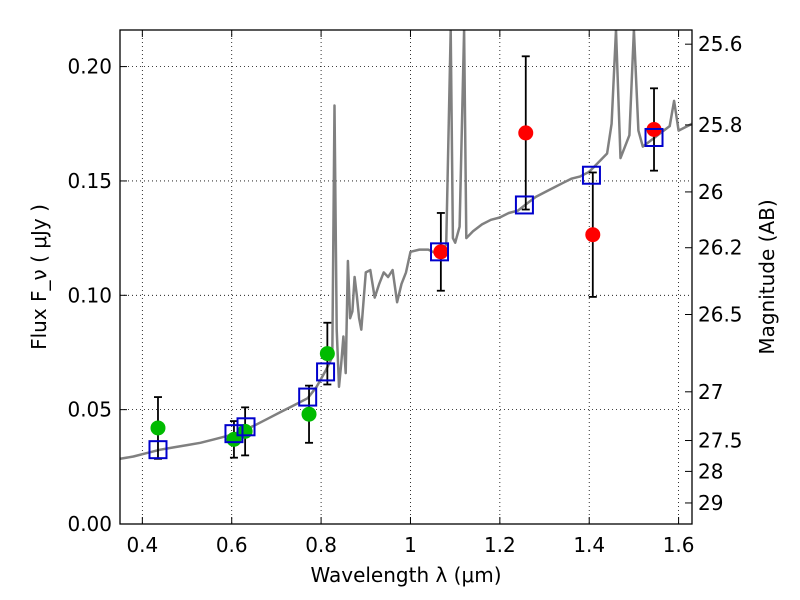 This screenshot has width=800, height=600. I want to click on x-tick-label: 1.2, so click(500, 545).